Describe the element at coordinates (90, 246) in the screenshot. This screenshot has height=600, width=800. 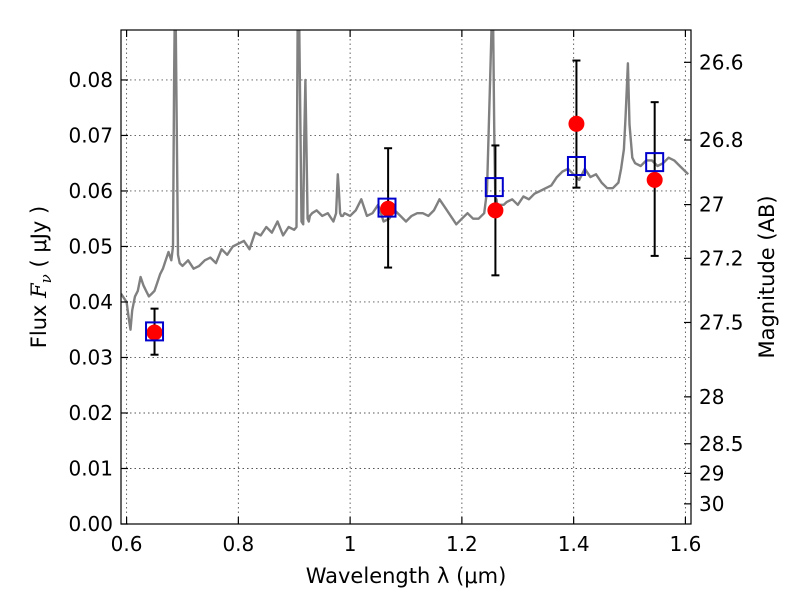
I see `y-tick-label: 0.05` at that location.